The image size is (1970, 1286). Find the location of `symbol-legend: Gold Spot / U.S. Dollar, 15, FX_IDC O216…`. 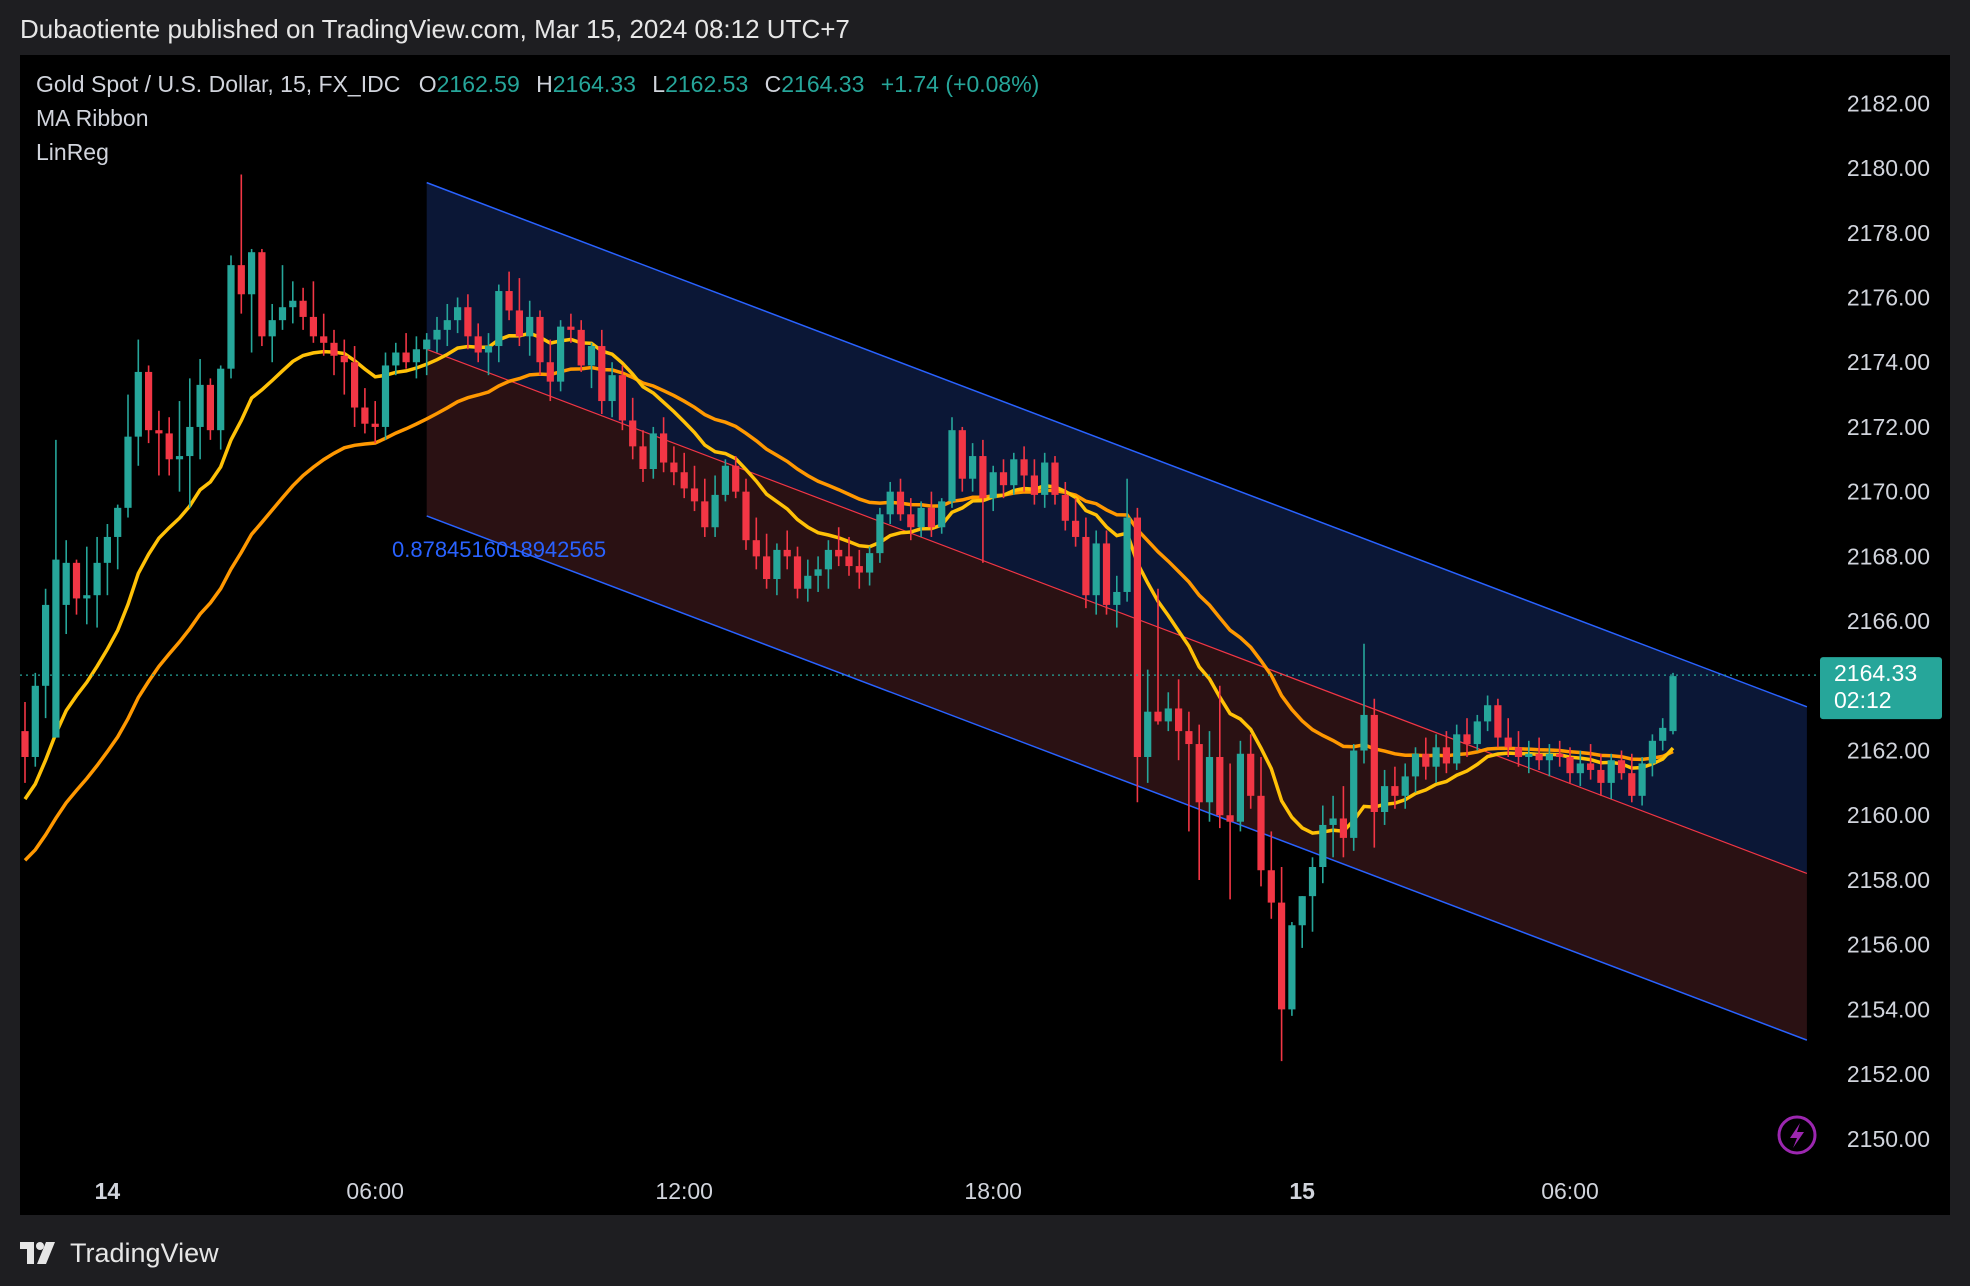

symbol-legend: Gold Spot / U.S. Dollar, 15, FX_IDC O216… is located at coordinates (537, 84).